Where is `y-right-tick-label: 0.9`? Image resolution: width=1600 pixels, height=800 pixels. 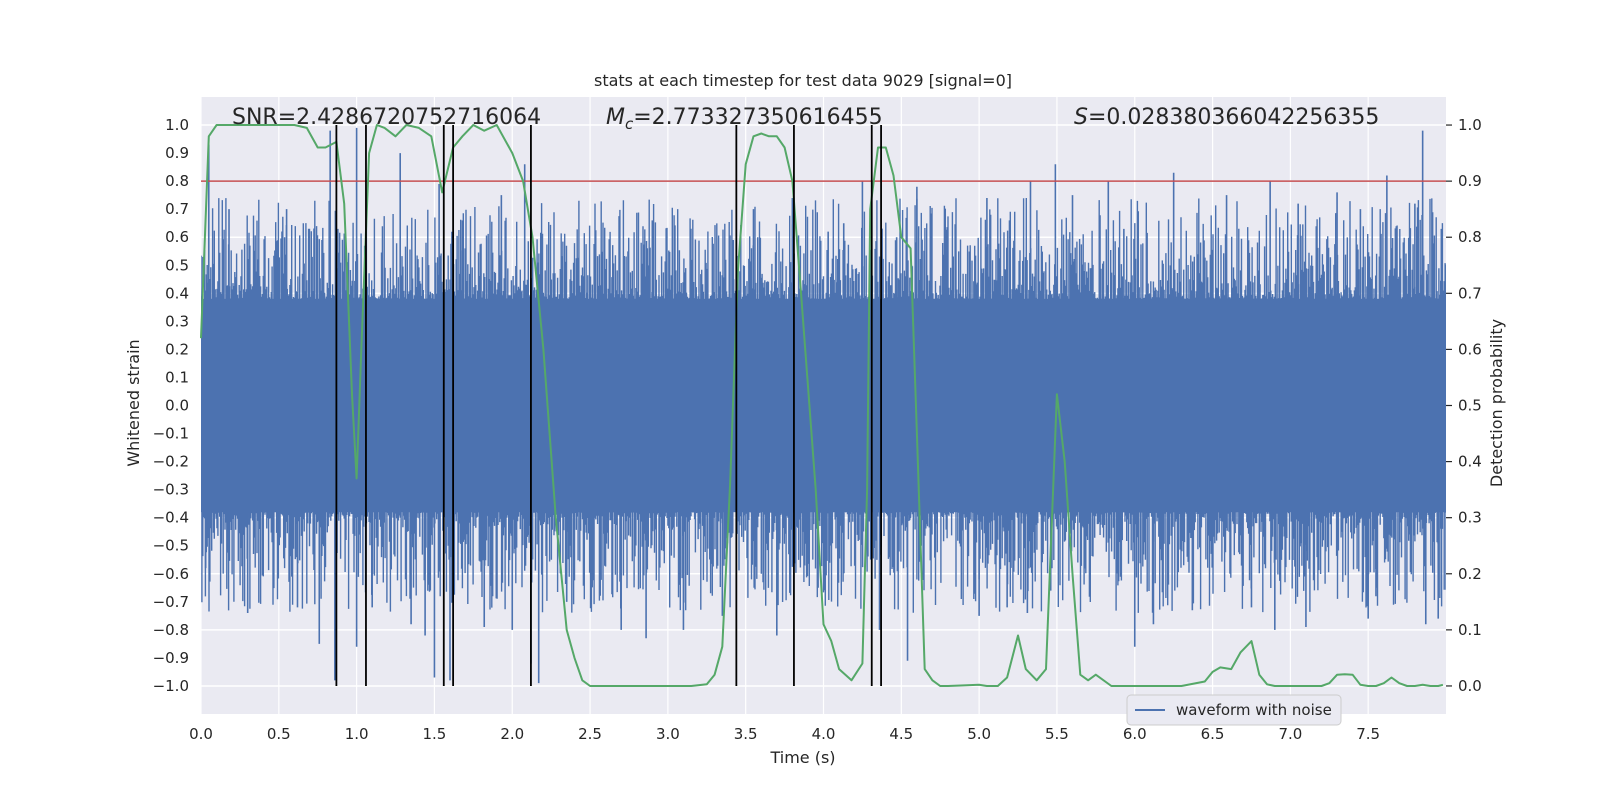
y-right-tick-label: 0.9 is located at coordinates (1470, 181).